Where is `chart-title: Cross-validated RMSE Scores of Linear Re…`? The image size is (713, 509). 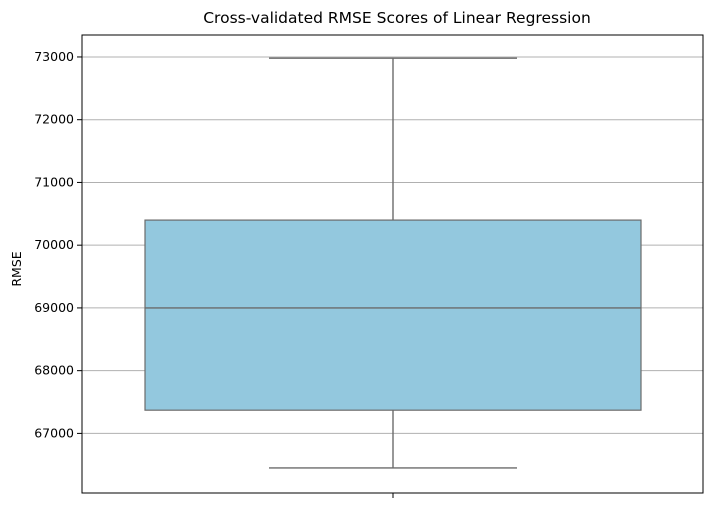
chart-title: Cross-validated RMSE Scores of Linear Re… is located at coordinates (397, 18).